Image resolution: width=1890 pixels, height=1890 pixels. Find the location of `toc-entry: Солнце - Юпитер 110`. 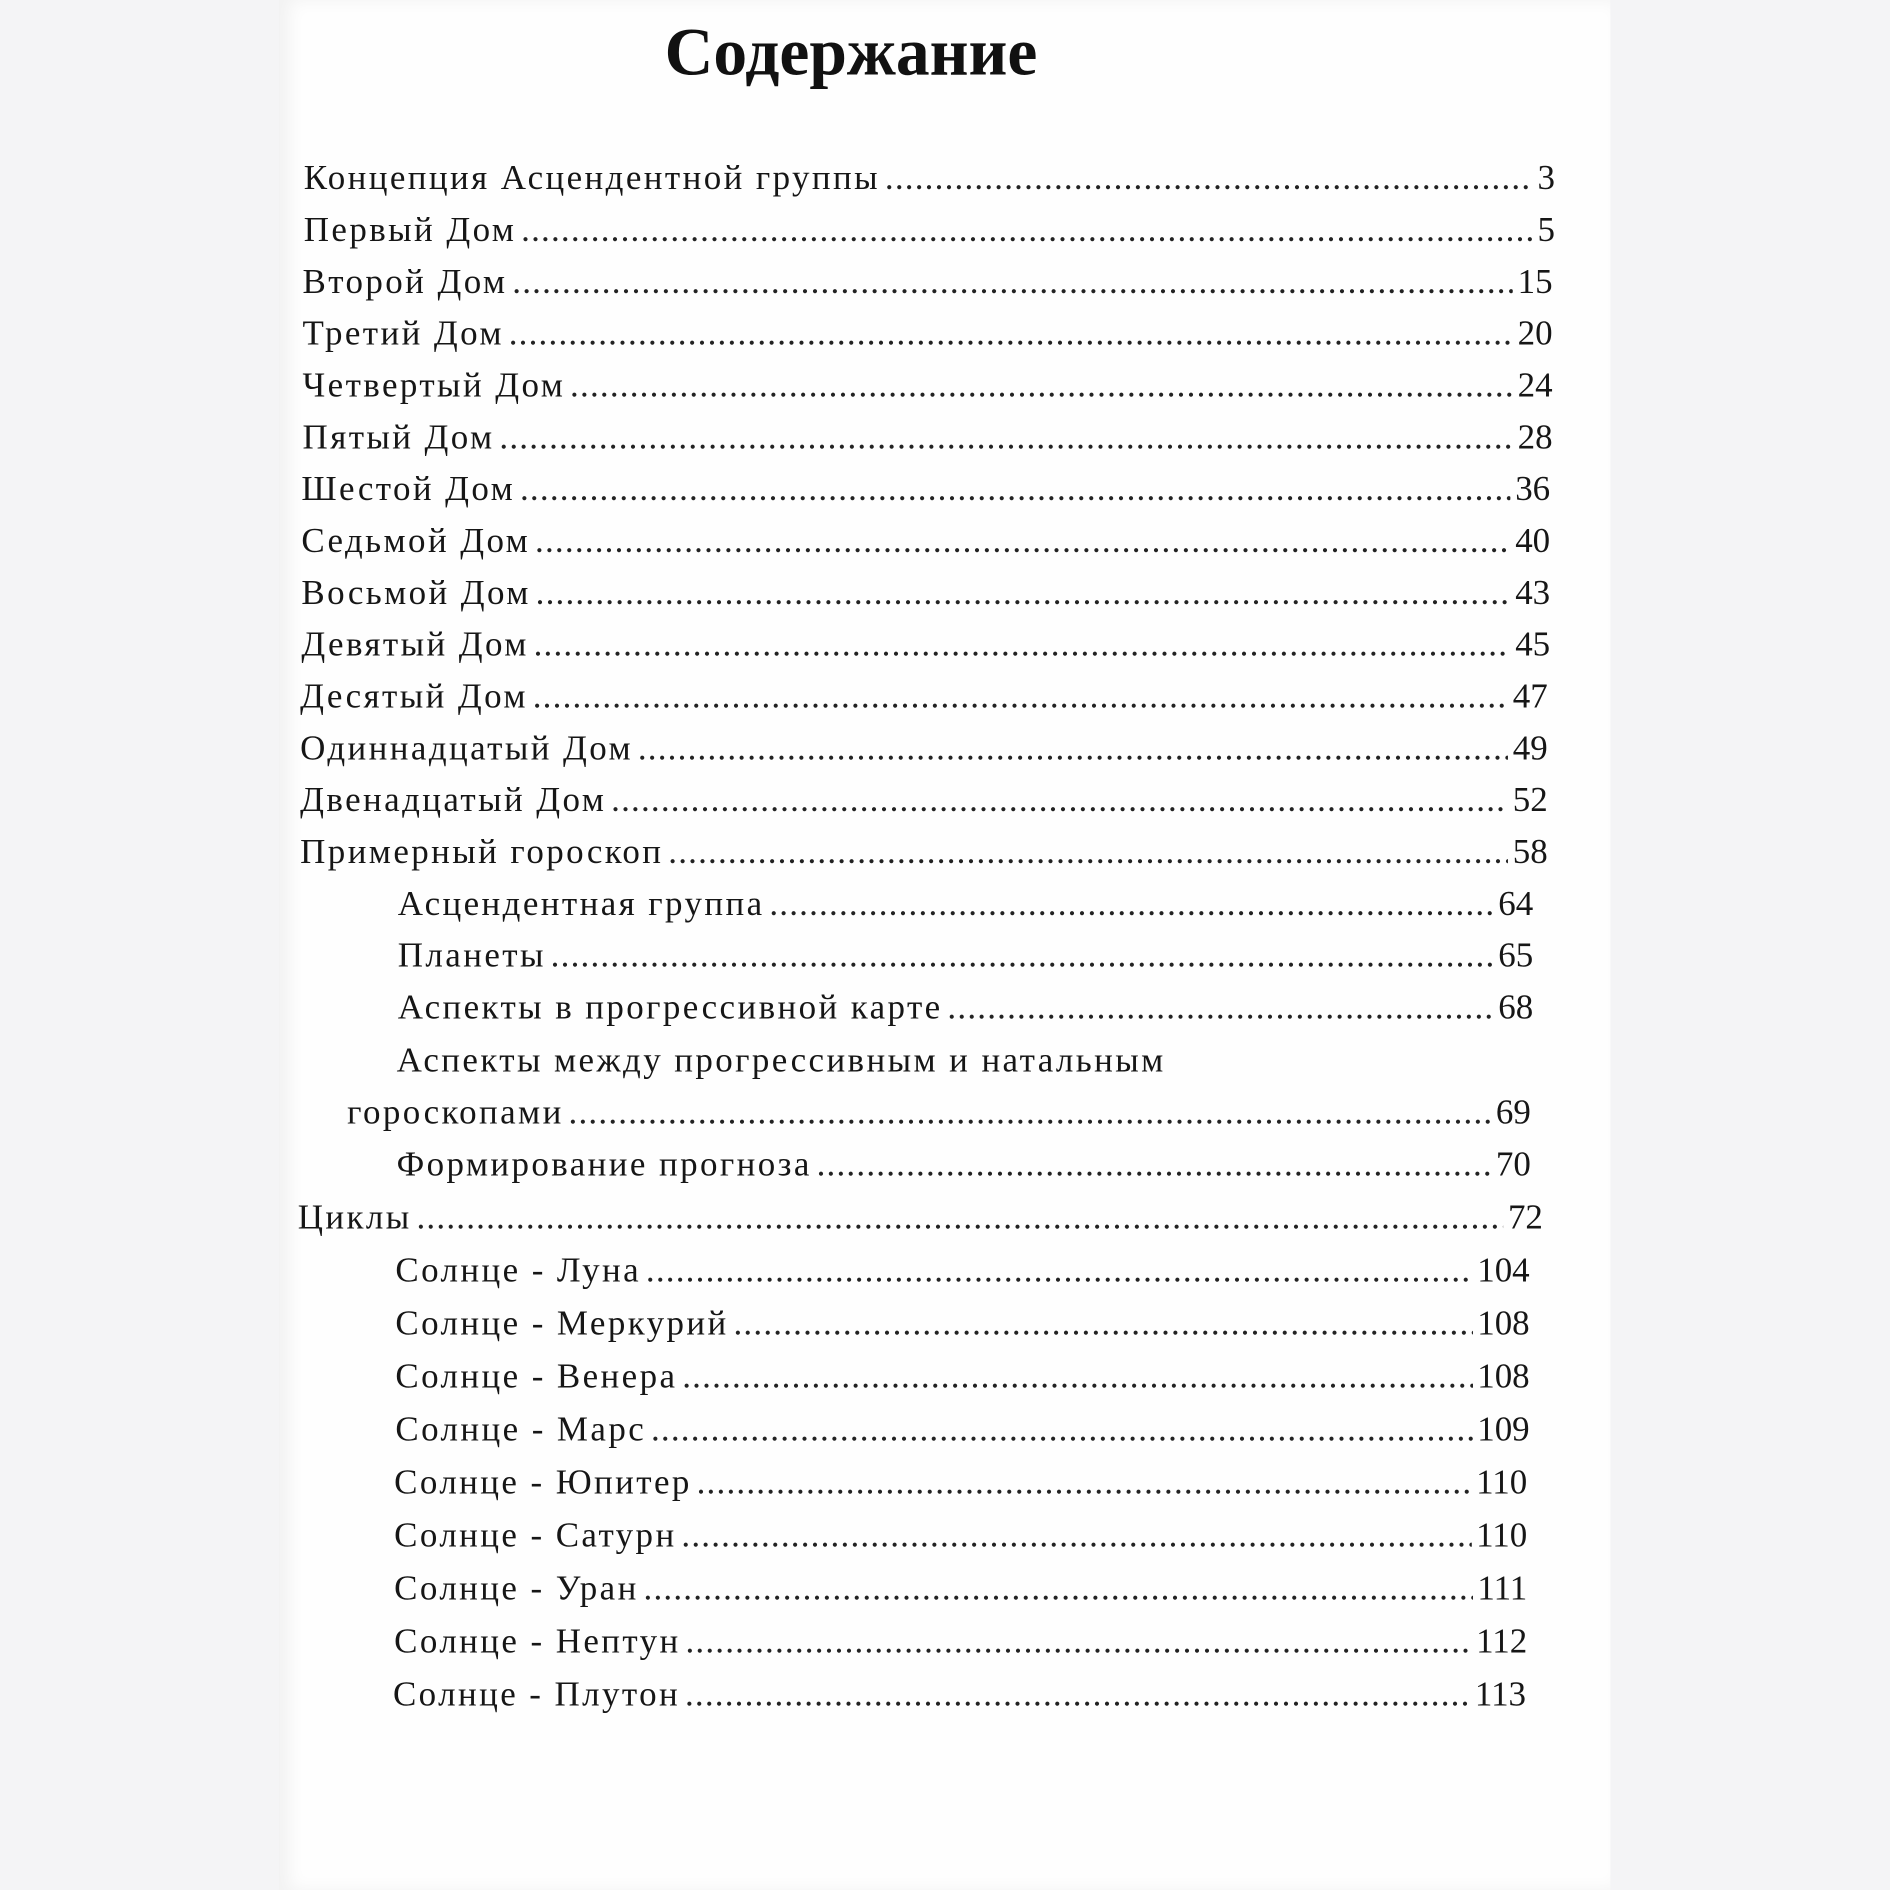

toc-entry: Солнце - Юпитер 110 is located at coordinates (960, 1487).